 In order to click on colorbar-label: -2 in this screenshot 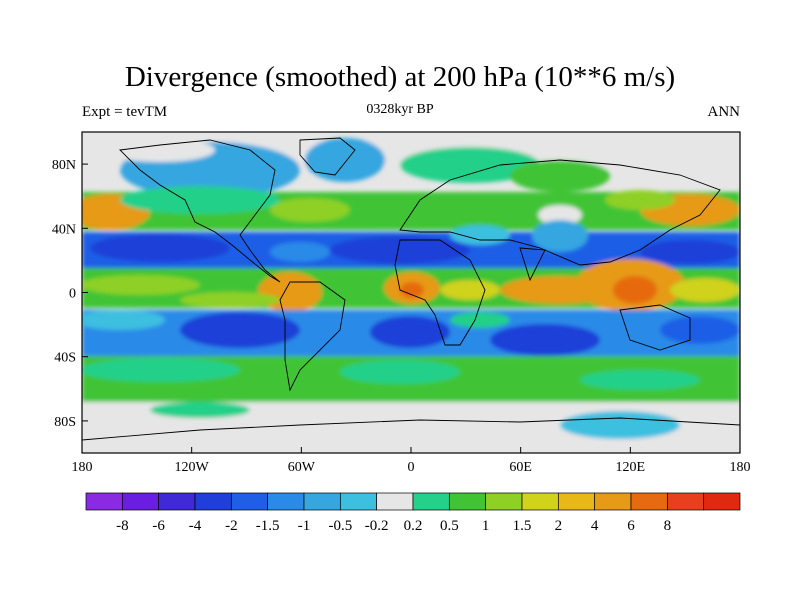, I will do `click(231, 526)`.